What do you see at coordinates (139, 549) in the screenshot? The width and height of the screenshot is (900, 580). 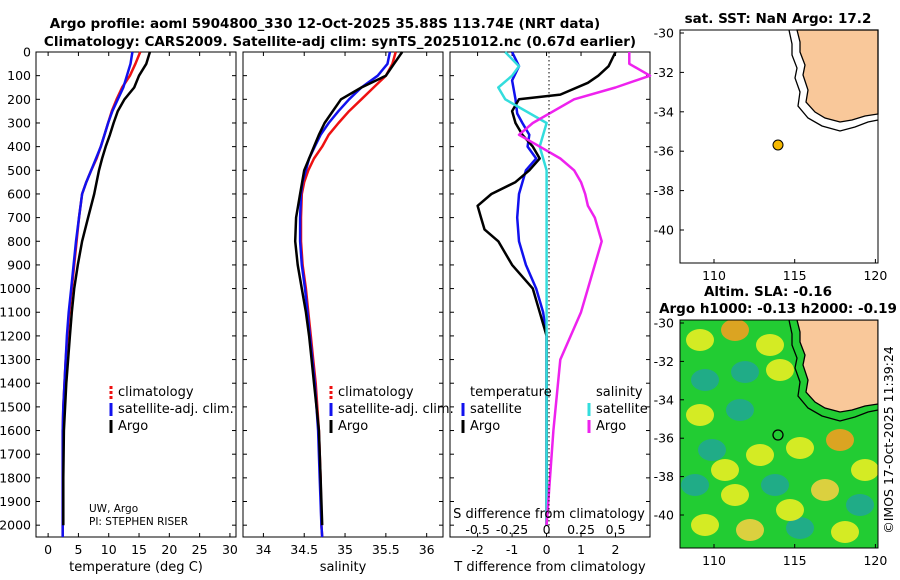 I see `x-tick-label: 15` at bounding box center [139, 549].